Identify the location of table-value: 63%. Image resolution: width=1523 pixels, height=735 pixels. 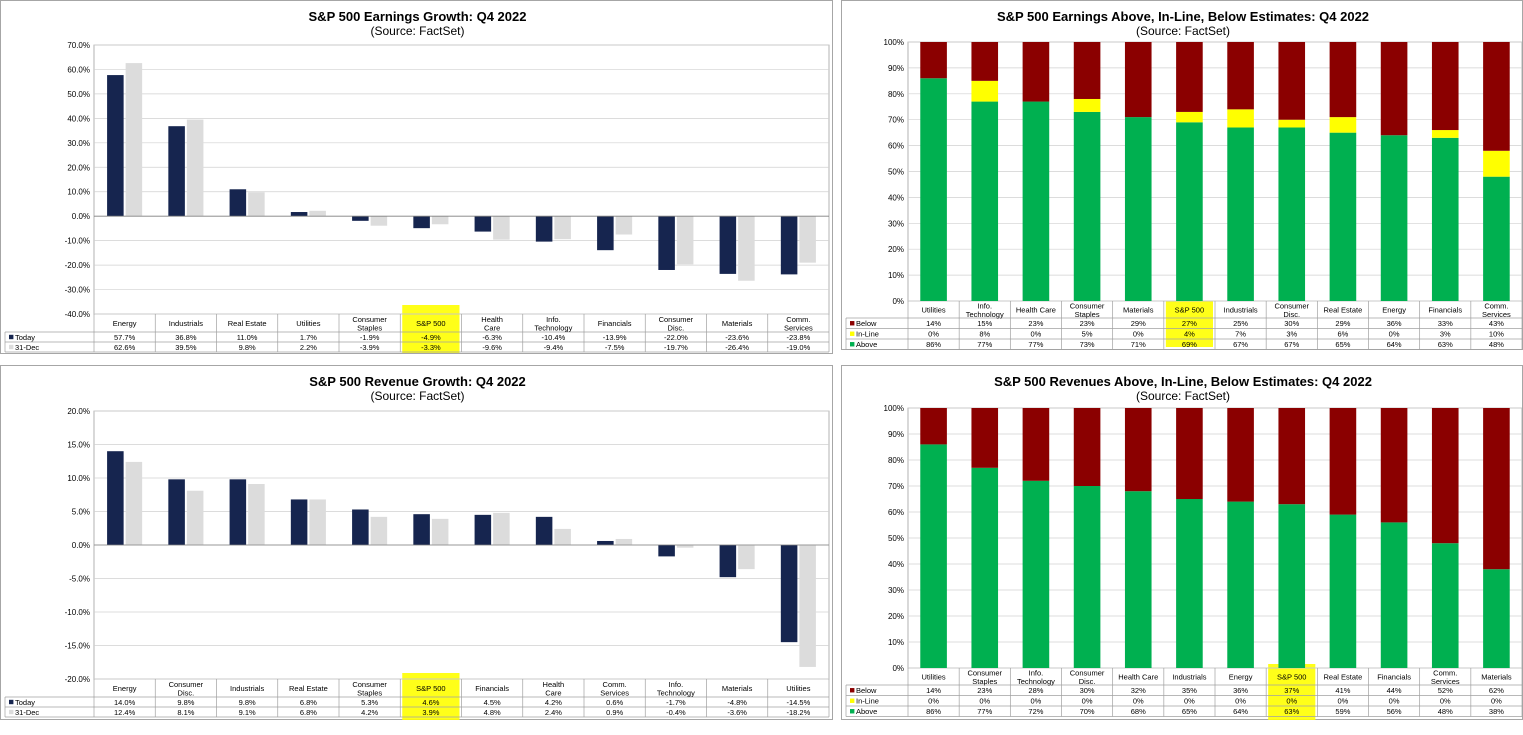
(1291, 711).